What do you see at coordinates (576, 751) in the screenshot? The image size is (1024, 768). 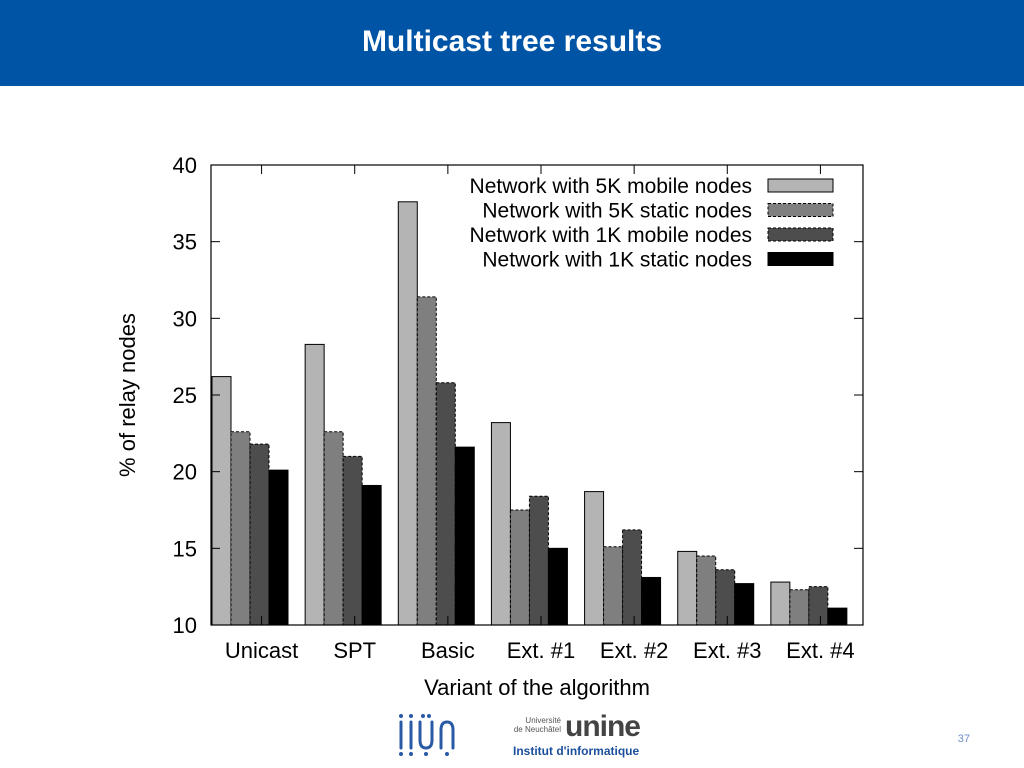 I see `institut-label: Institut d'informatique` at bounding box center [576, 751].